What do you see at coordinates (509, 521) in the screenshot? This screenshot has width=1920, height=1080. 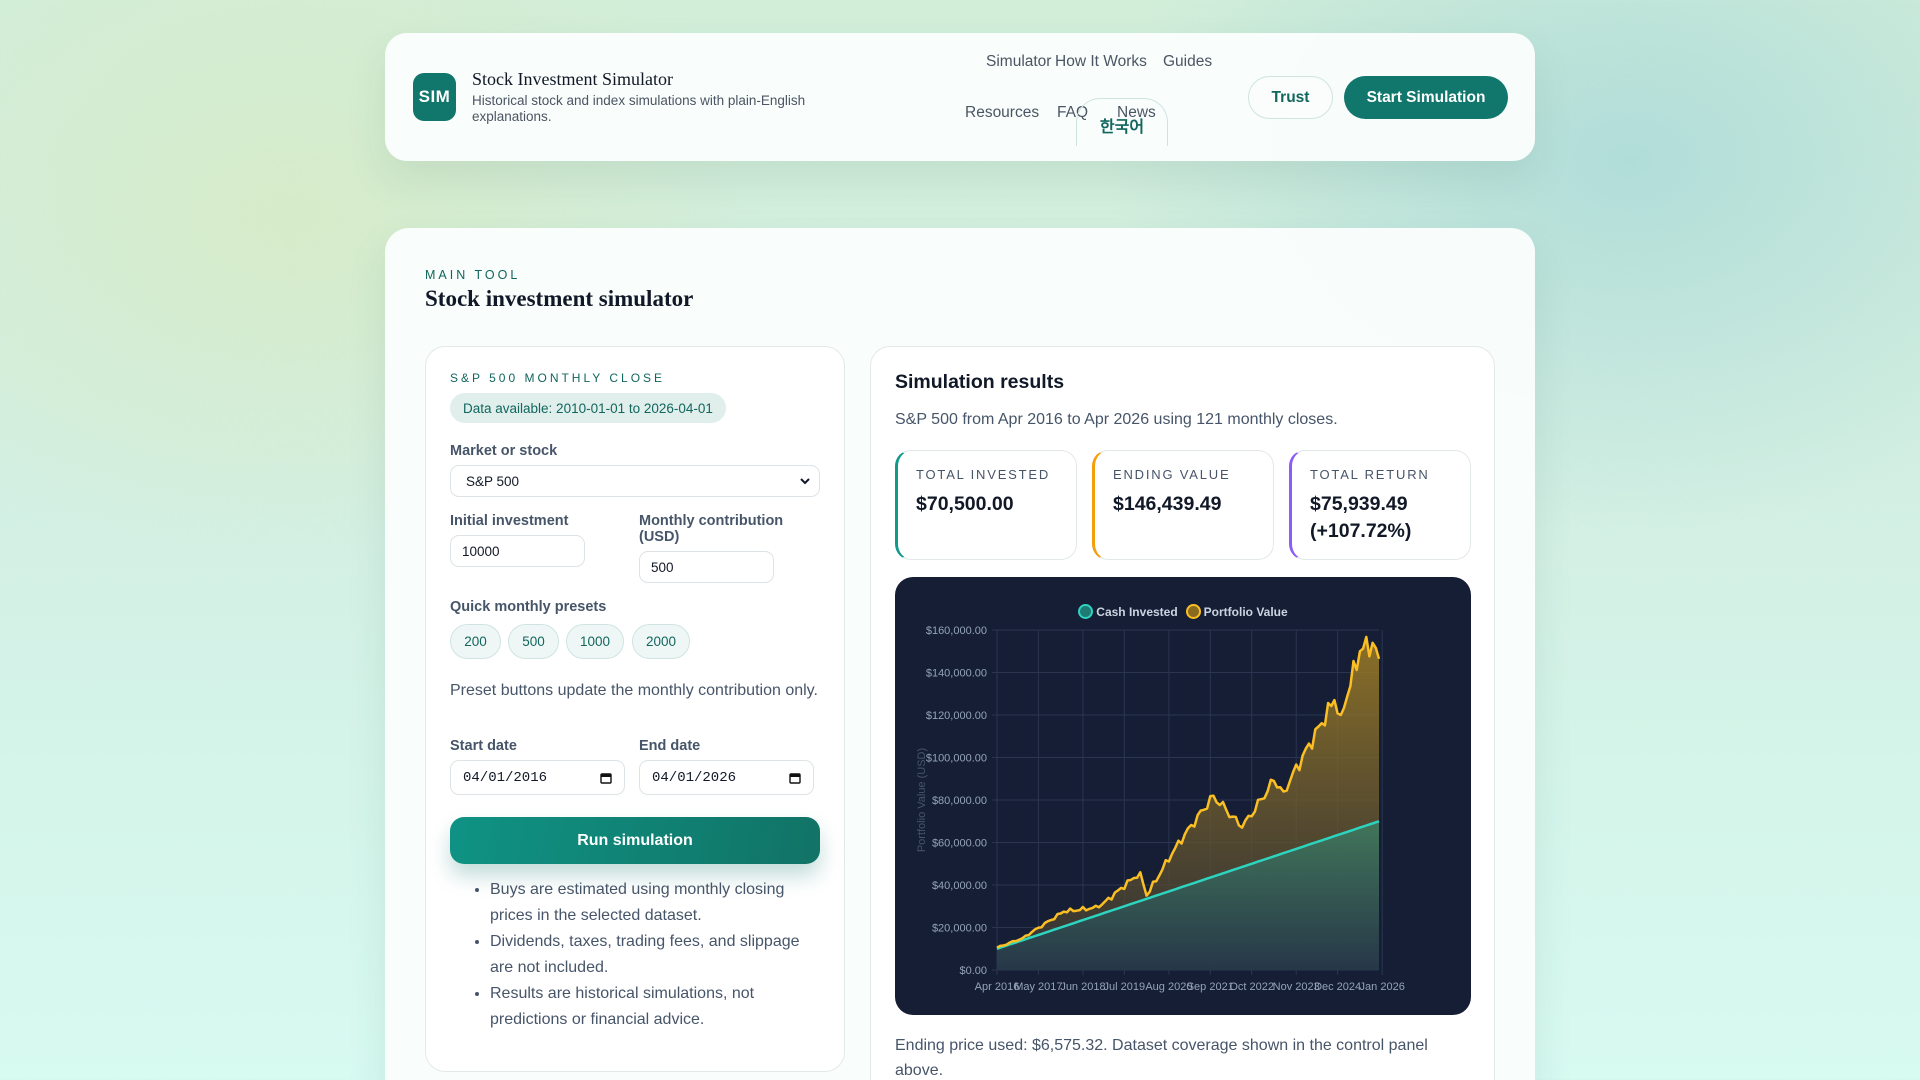 I see `initial-investment-label: Initial investment` at bounding box center [509, 521].